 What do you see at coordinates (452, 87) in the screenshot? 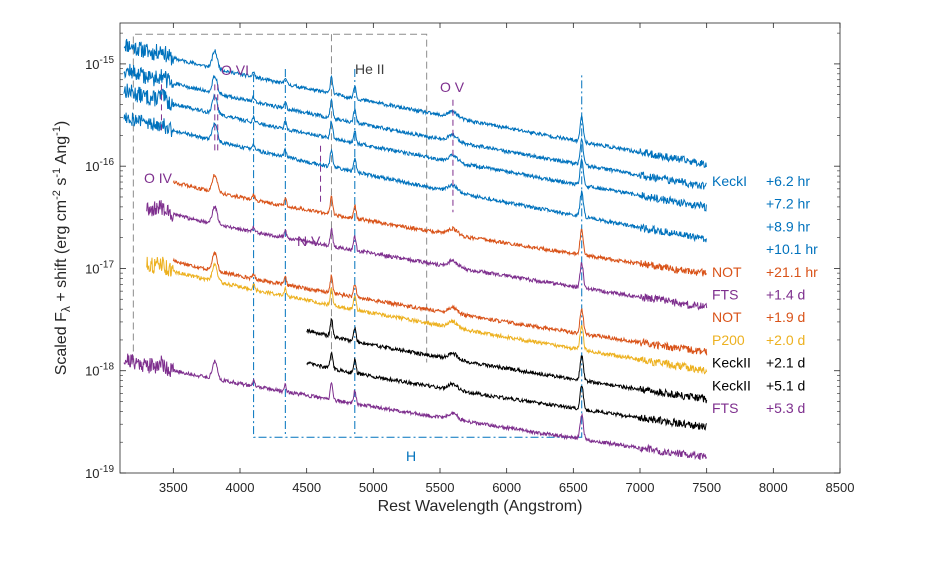
I see `annotation-label: O V` at bounding box center [452, 87].